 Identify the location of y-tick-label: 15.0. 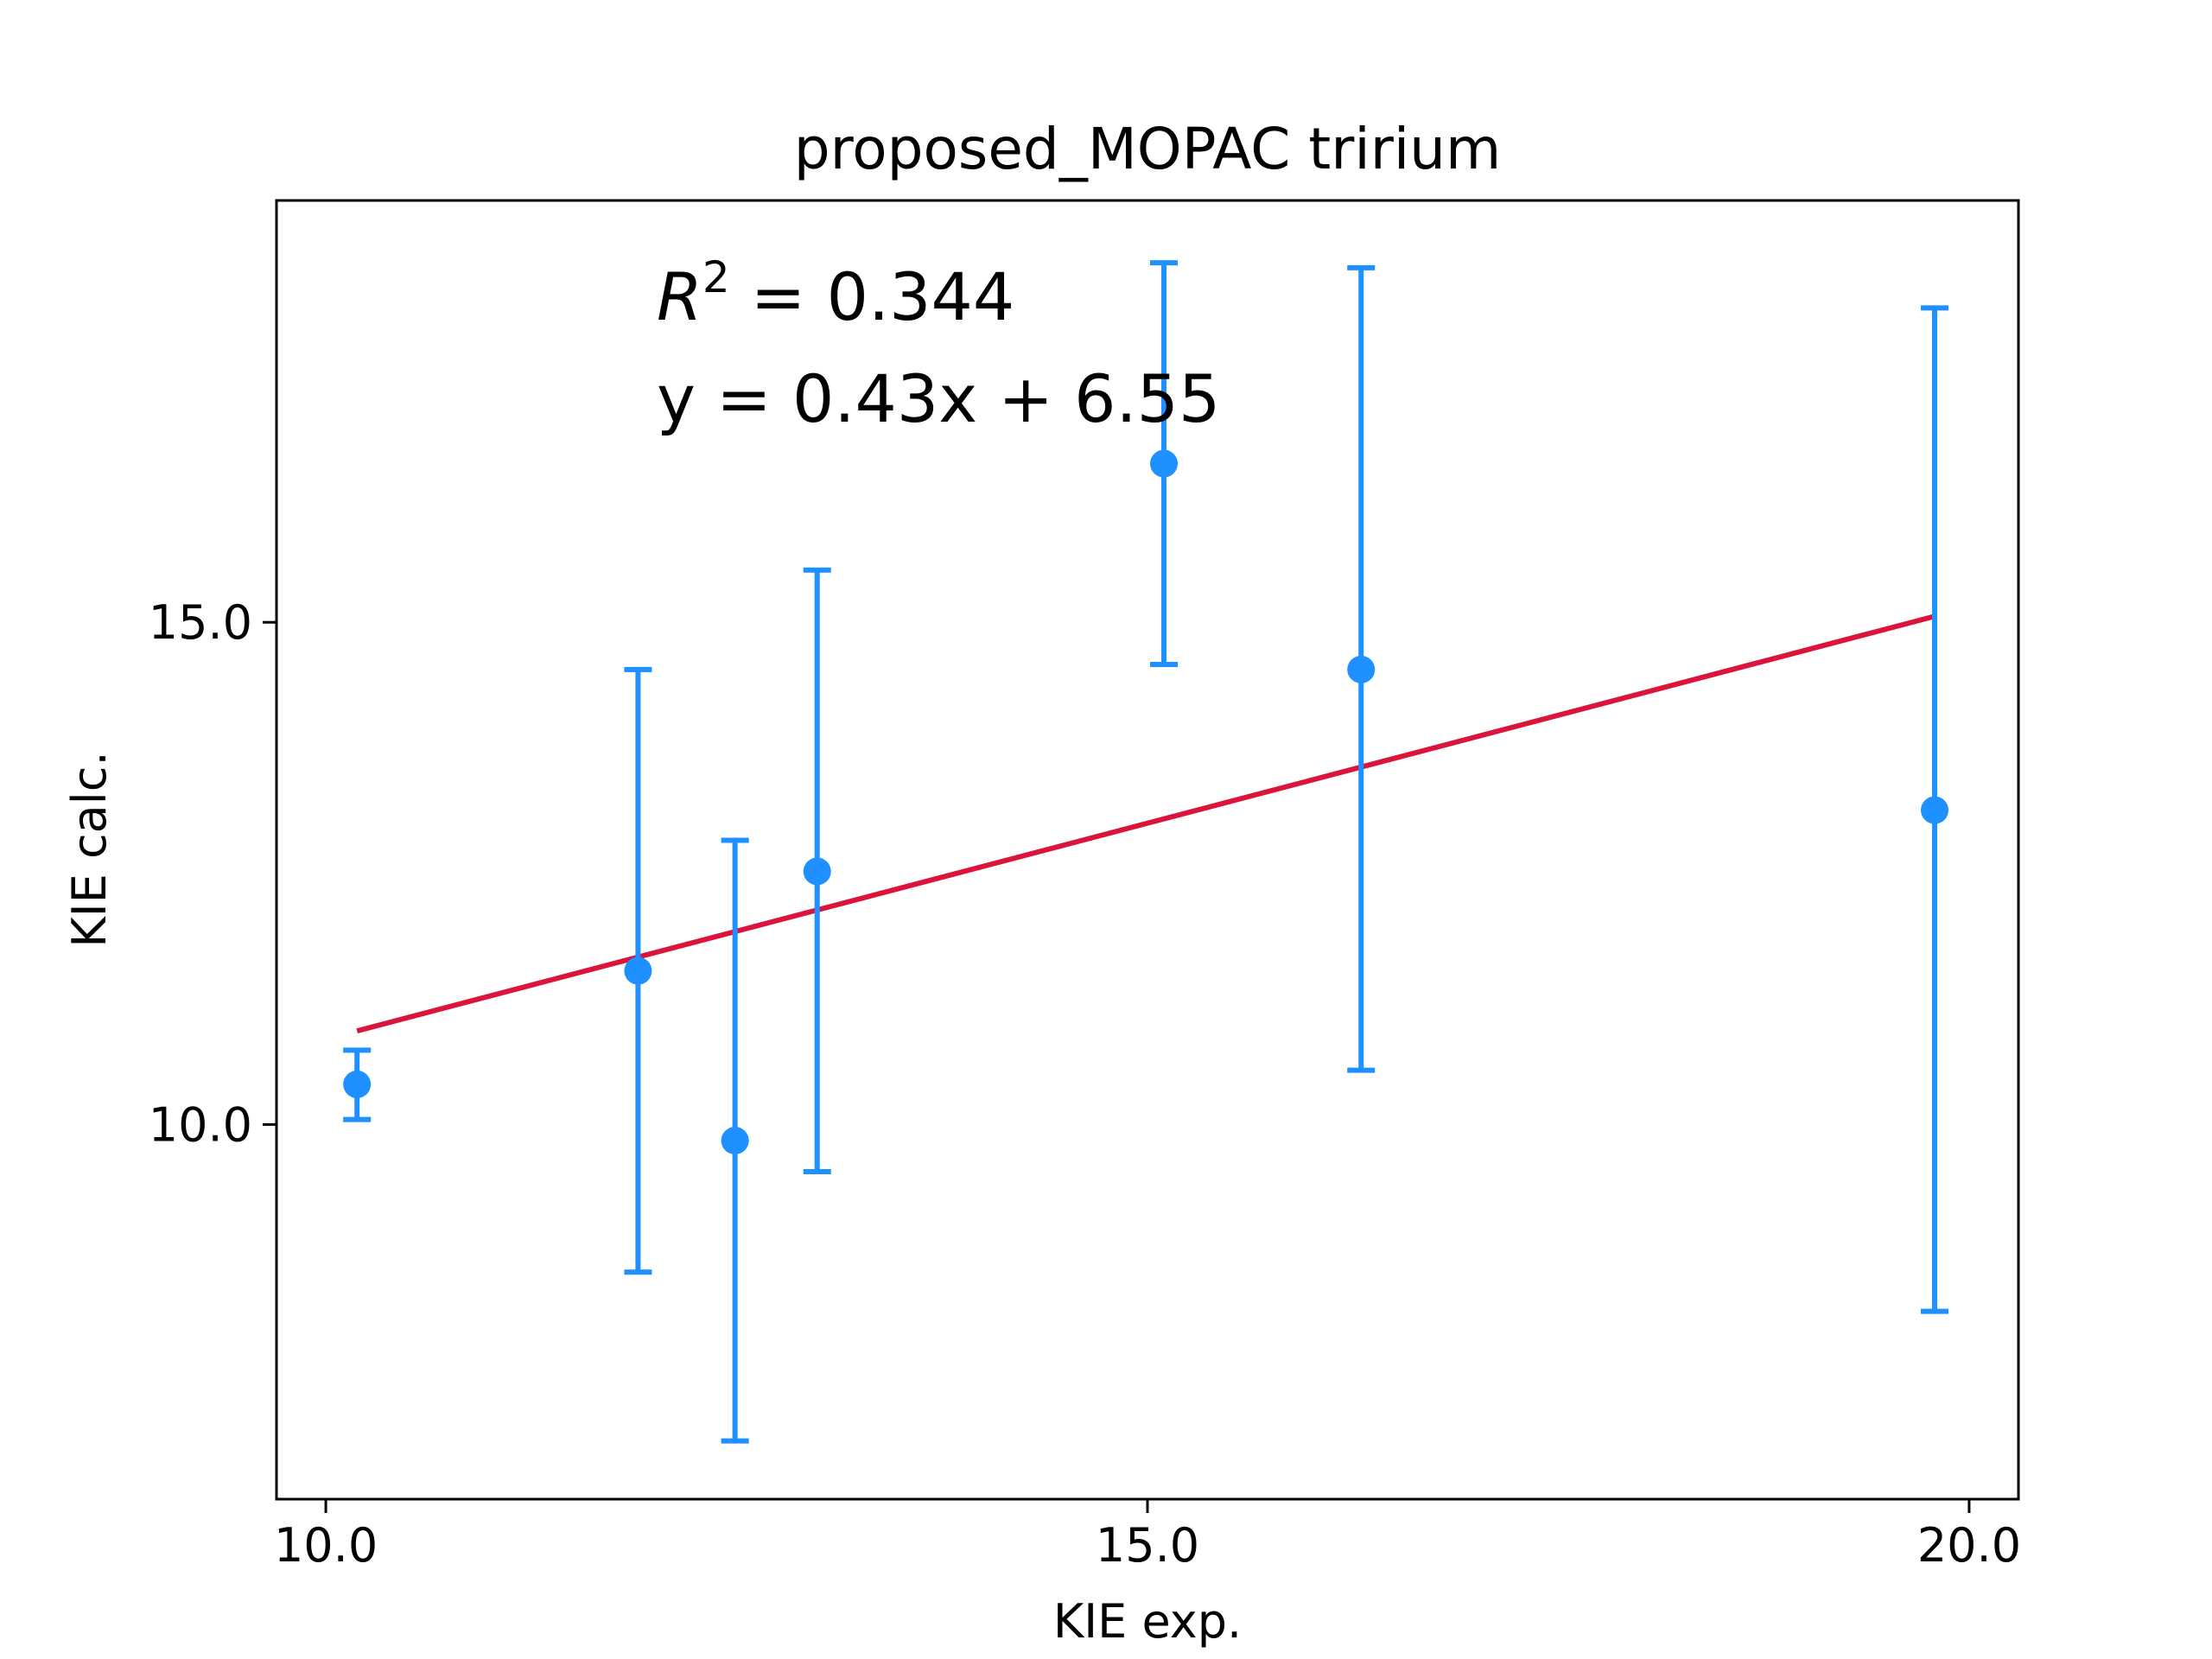
(200, 622).